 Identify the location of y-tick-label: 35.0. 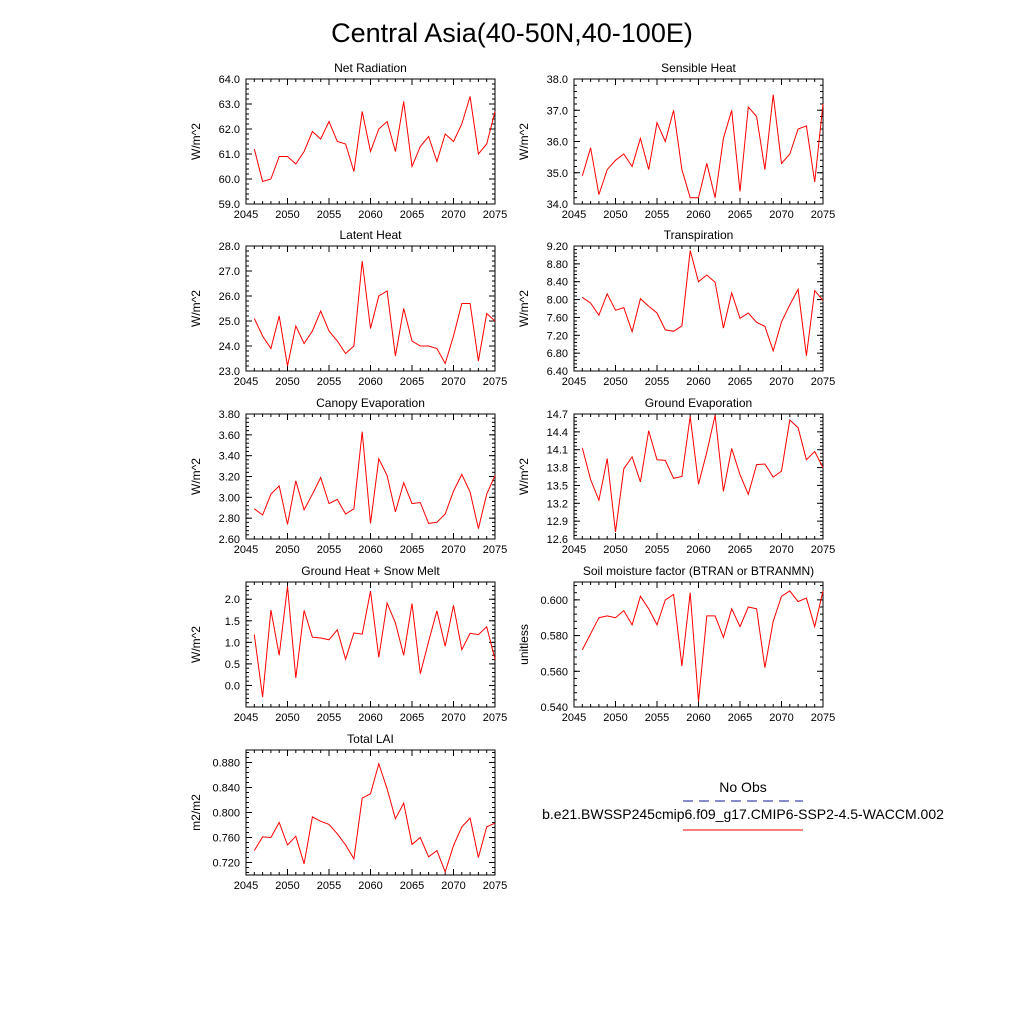
(557, 174).